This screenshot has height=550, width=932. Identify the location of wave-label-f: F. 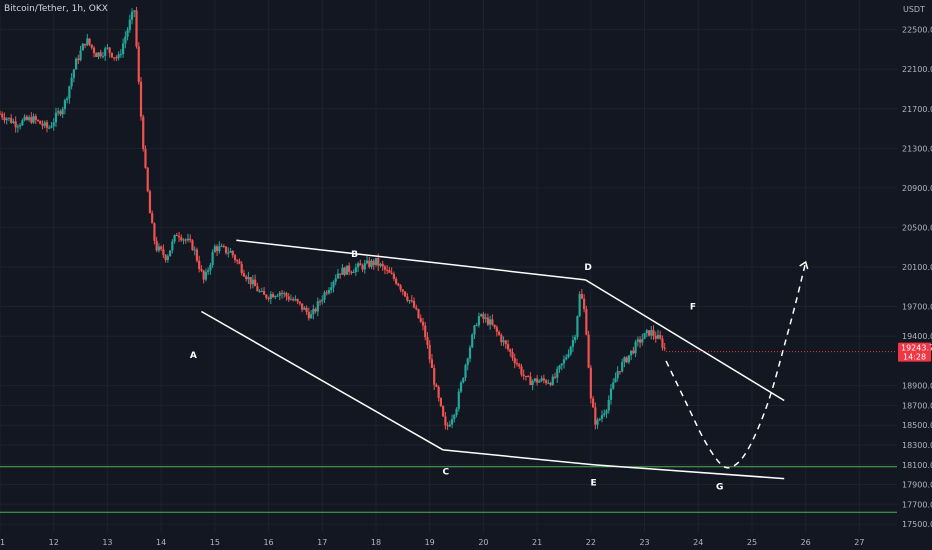
(693, 308).